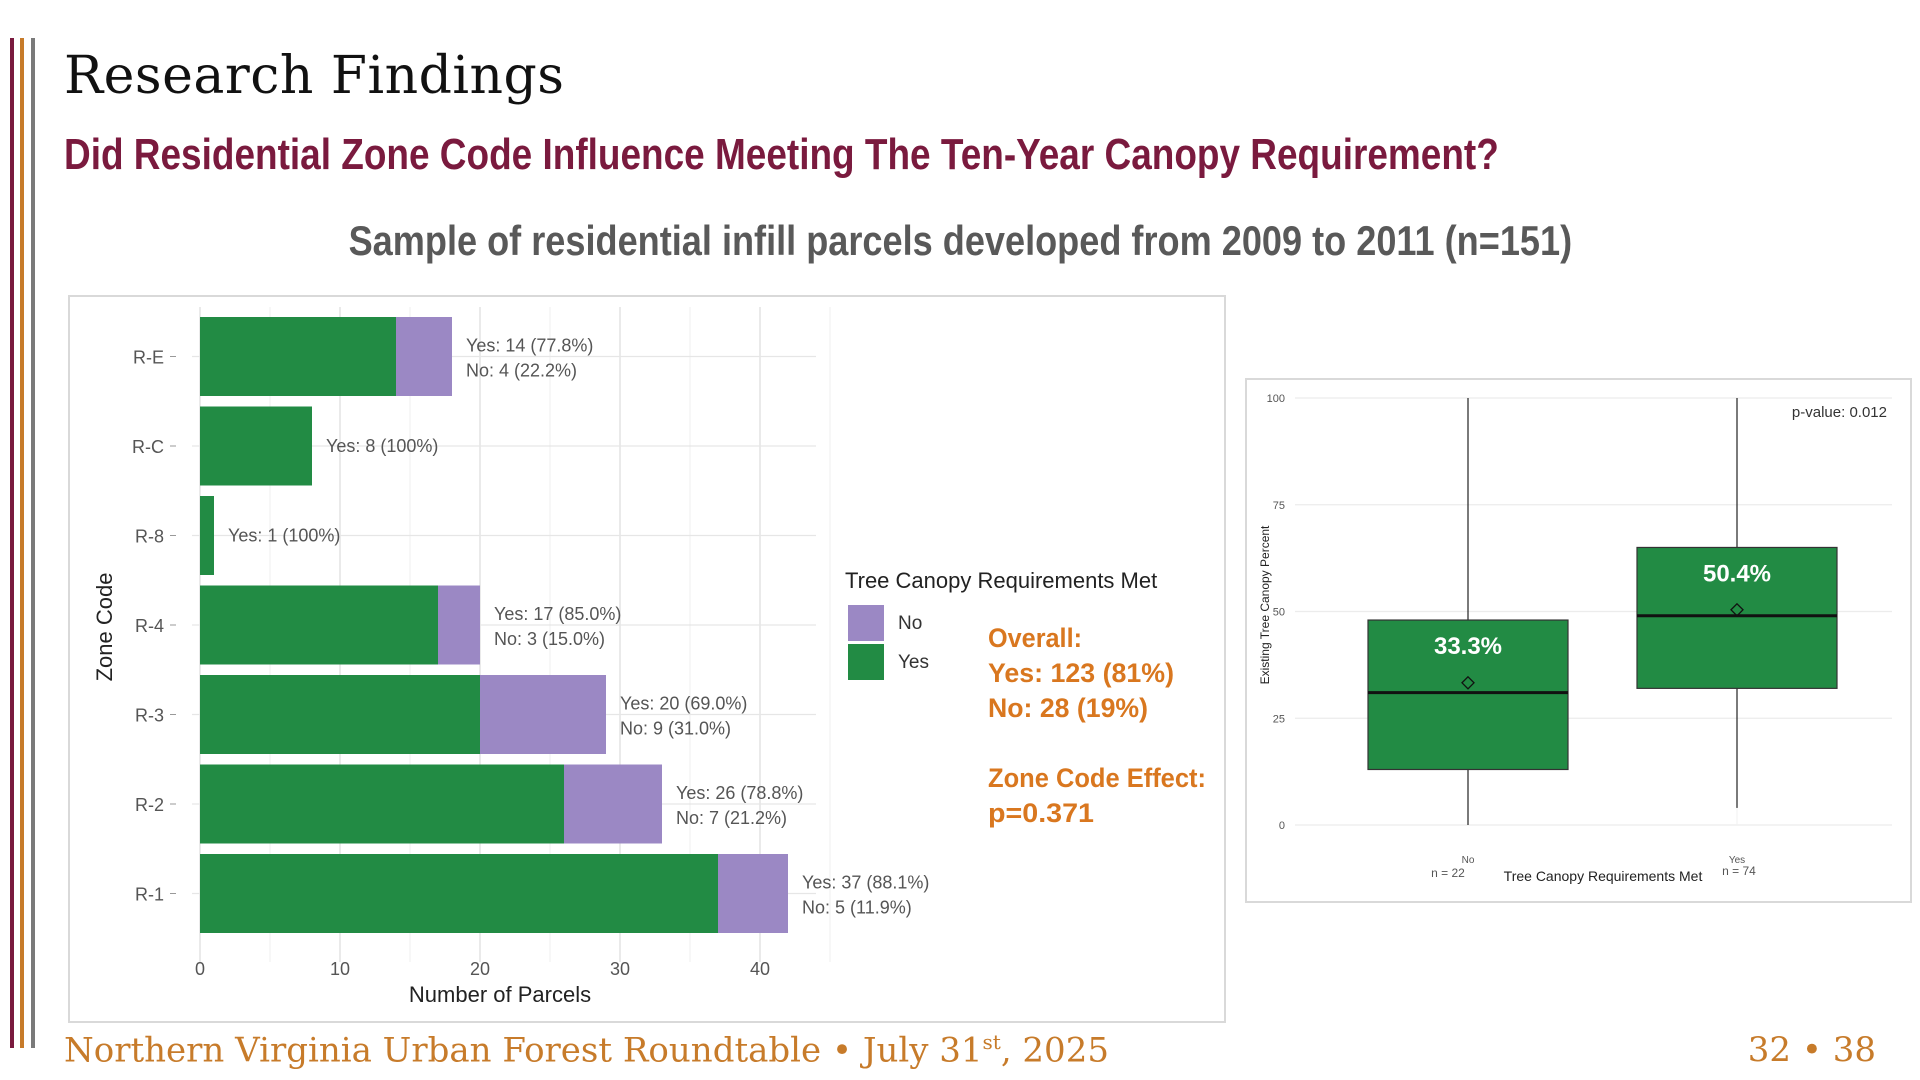 The height and width of the screenshot is (1080, 1920). Describe the element at coordinates (865, 883) in the screenshot. I see `data-label: Yes: 37 (88.1%)` at that location.